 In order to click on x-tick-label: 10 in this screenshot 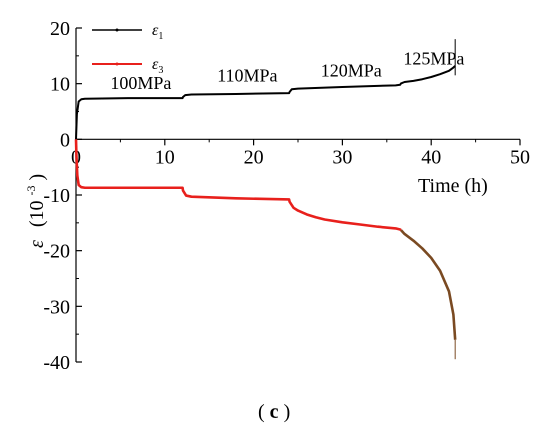, I will do `click(165, 157)`.